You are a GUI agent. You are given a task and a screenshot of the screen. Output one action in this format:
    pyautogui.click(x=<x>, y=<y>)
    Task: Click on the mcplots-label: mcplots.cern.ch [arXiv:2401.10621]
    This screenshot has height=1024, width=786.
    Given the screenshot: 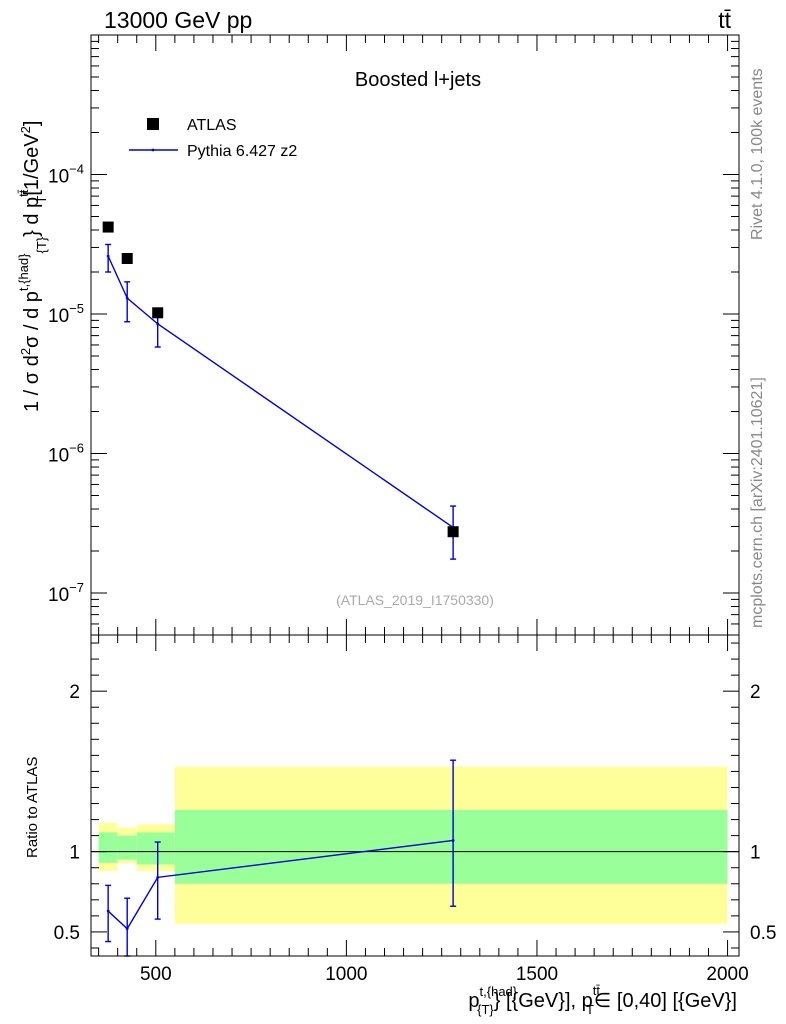 What is the action you would take?
    pyautogui.click(x=757, y=502)
    